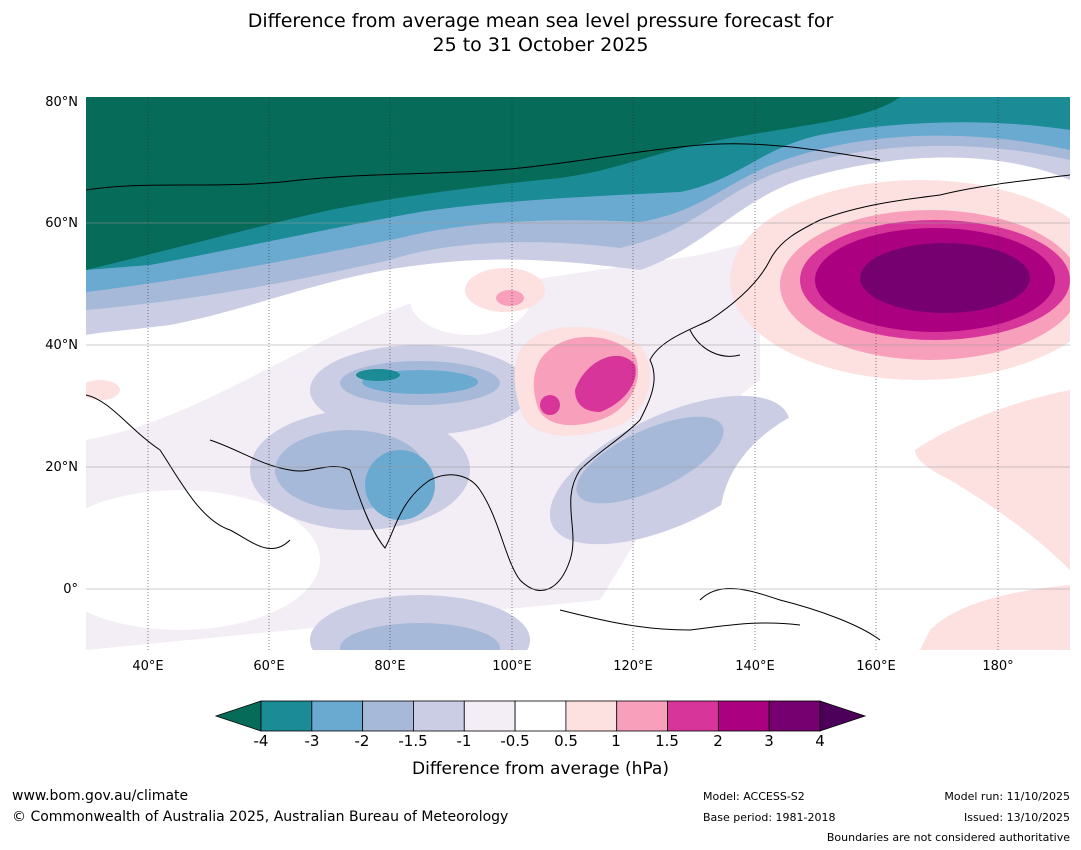 This screenshot has width=1081, height=850. What do you see at coordinates (203, 560) in the screenshot?
I see `anomaly-area-neutral-africa` at bounding box center [203, 560].